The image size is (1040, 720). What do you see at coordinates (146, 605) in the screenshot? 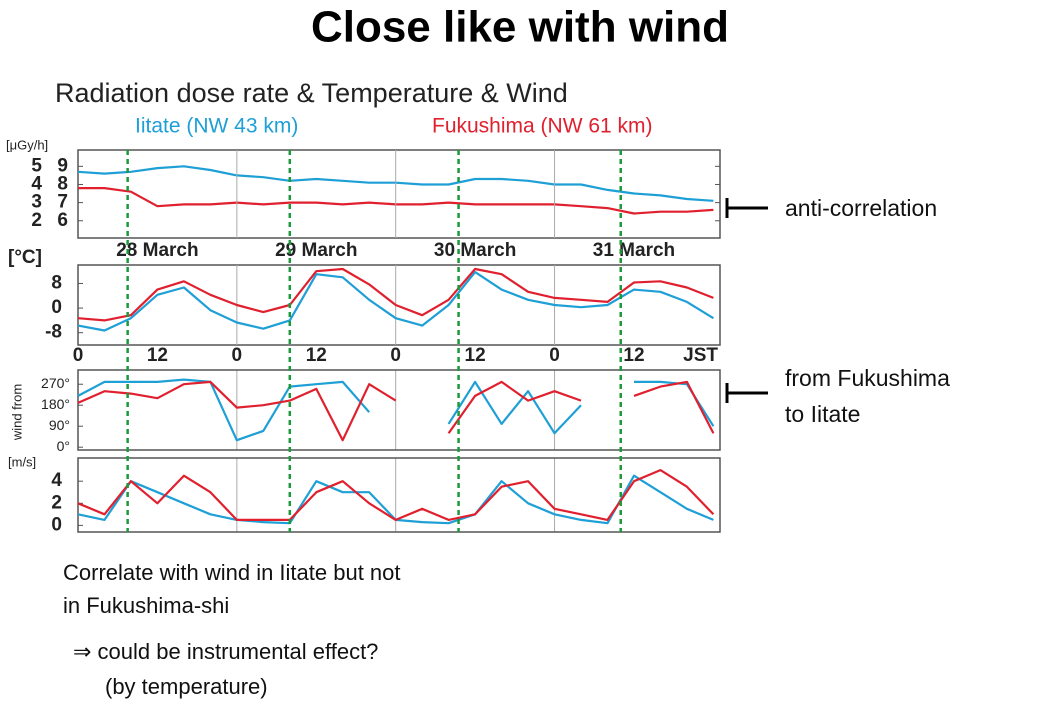
I see `body-text: in Fukushima-shi` at bounding box center [146, 605].